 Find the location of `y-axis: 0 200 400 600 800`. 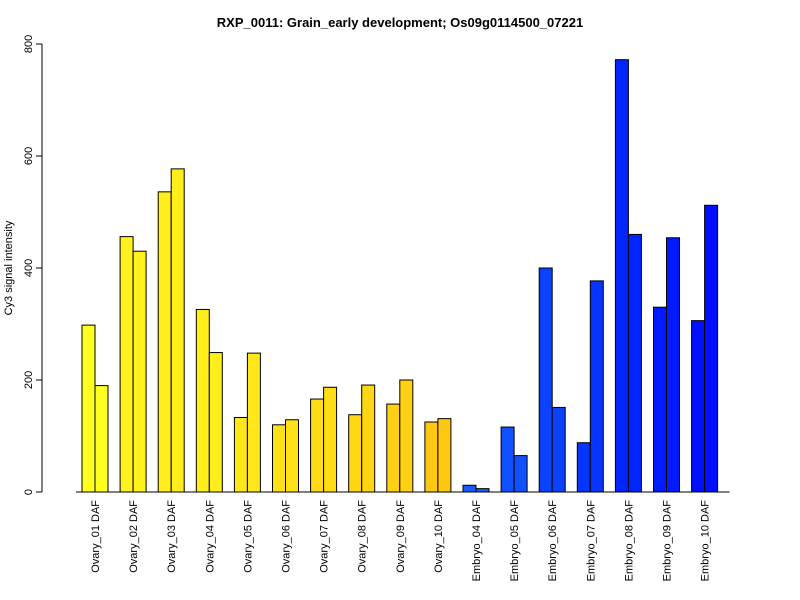

y-axis: 0 200 400 600 800 is located at coordinates (33, 265).